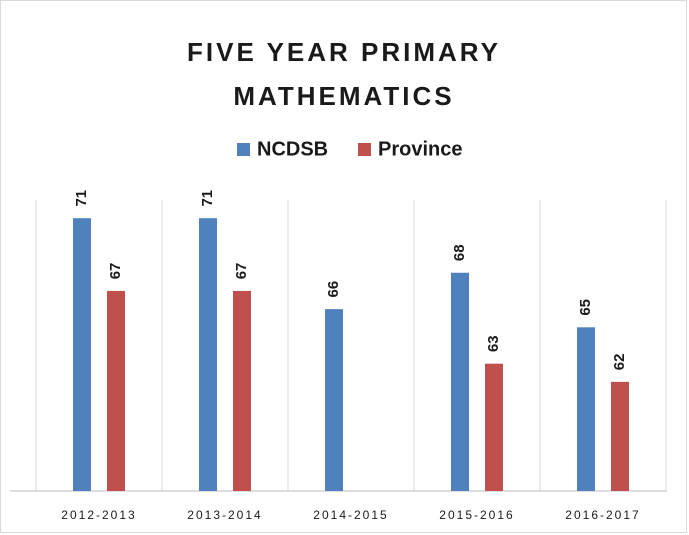  What do you see at coordinates (420, 149) in the screenshot?
I see `legend-label: Province` at bounding box center [420, 149].